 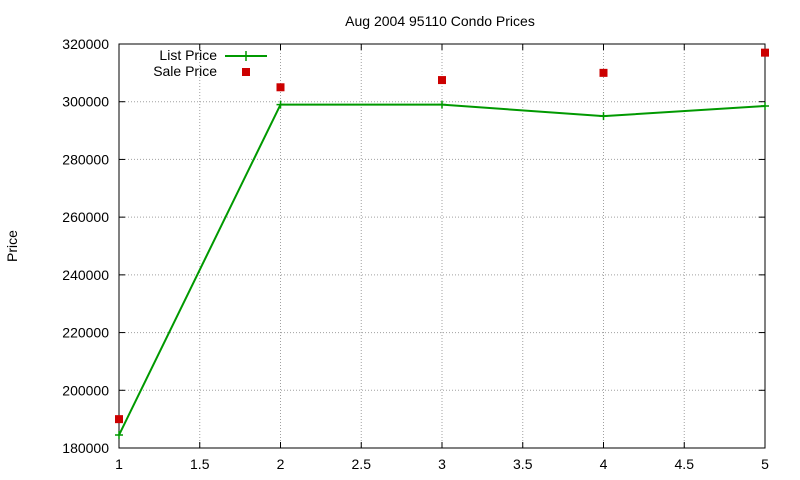 I want to click on y-axis-label: Price, so click(x=12, y=246).